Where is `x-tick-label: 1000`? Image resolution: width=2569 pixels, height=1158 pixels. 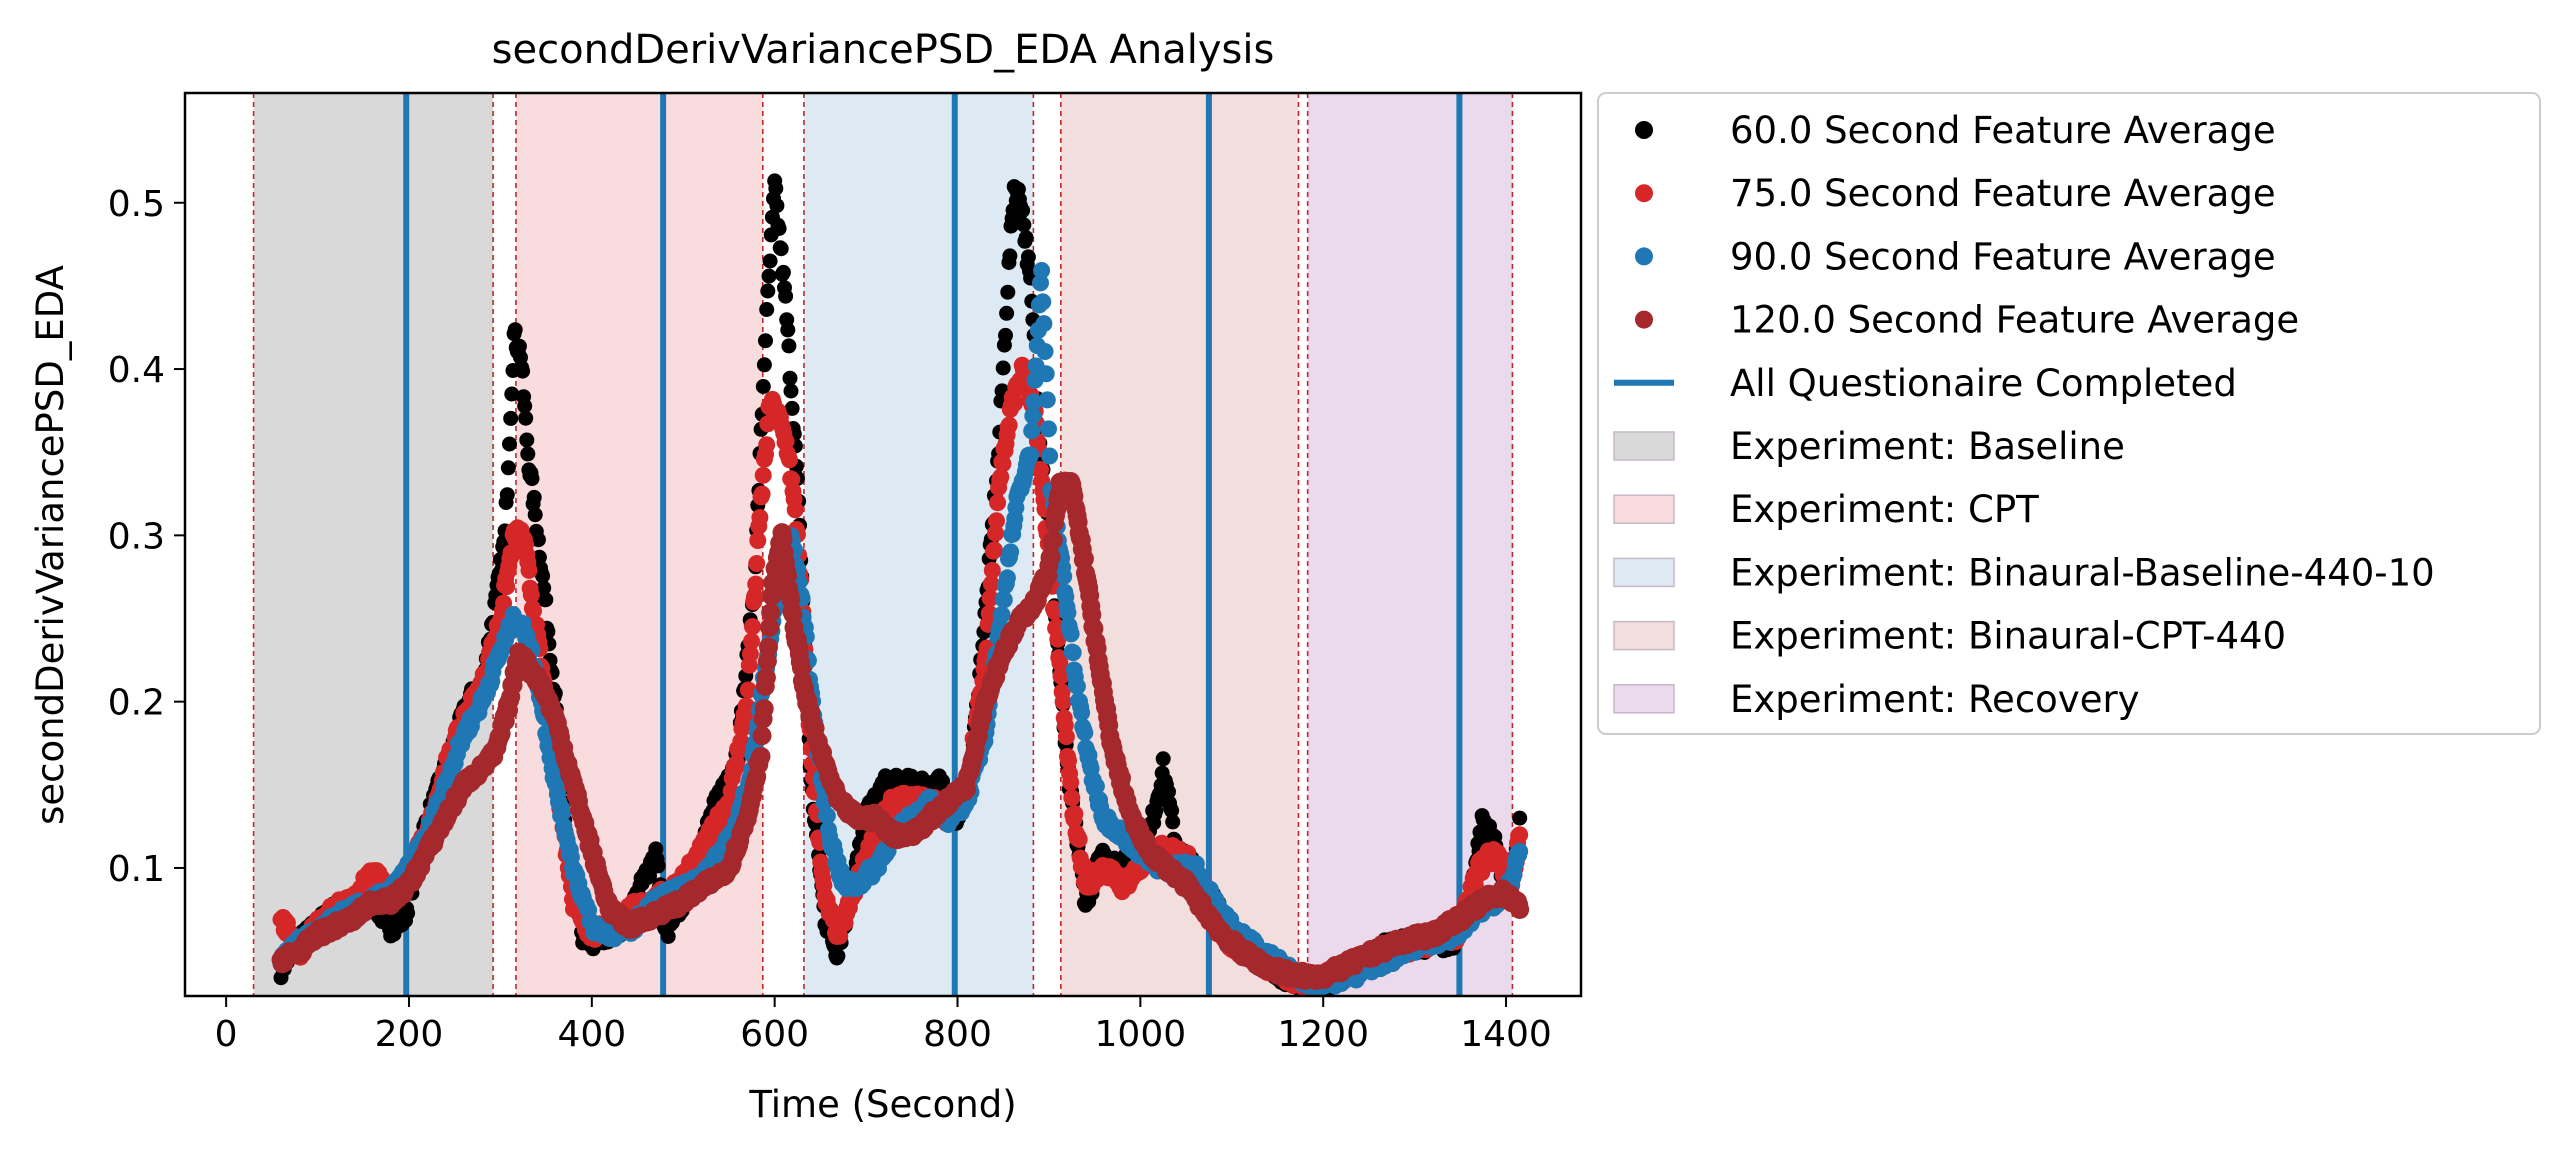
x-tick-label: 1000 is located at coordinates (1141, 1034).